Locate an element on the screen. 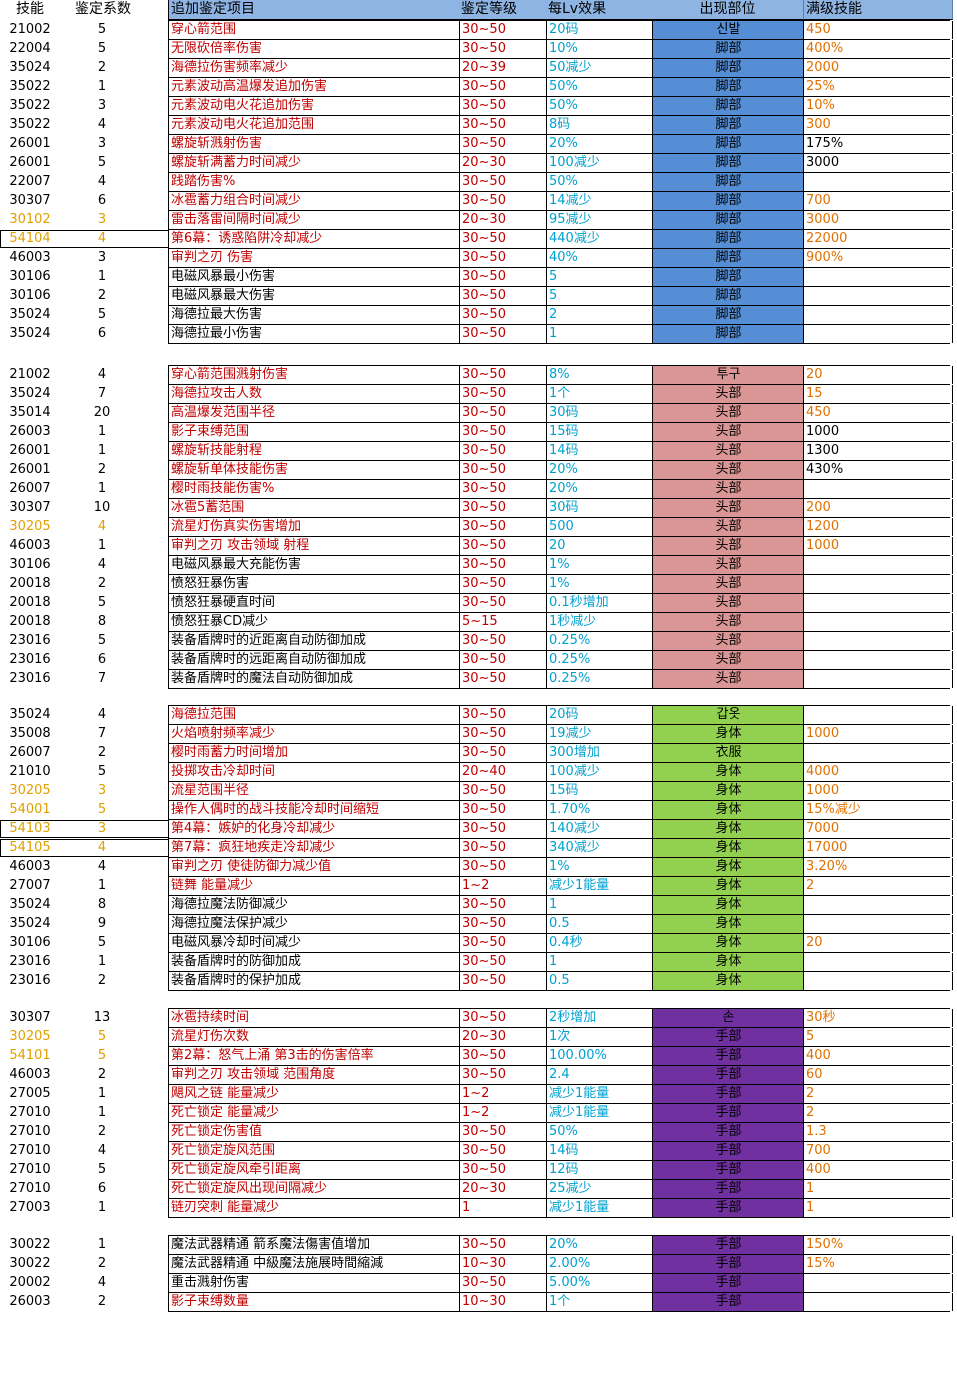 The height and width of the screenshot is (1380, 957). cell-level: 20~30 is located at coordinates (503, 163).